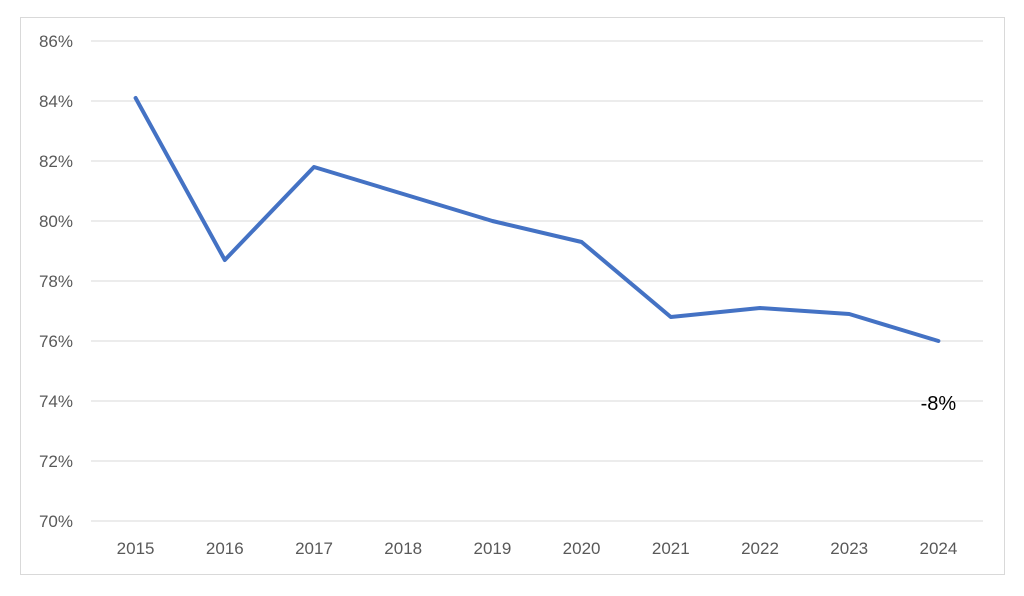  What do you see at coordinates (56, 401) in the screenshot?
I see `y-tick-label: 74%` at bounding box center [56, 401].